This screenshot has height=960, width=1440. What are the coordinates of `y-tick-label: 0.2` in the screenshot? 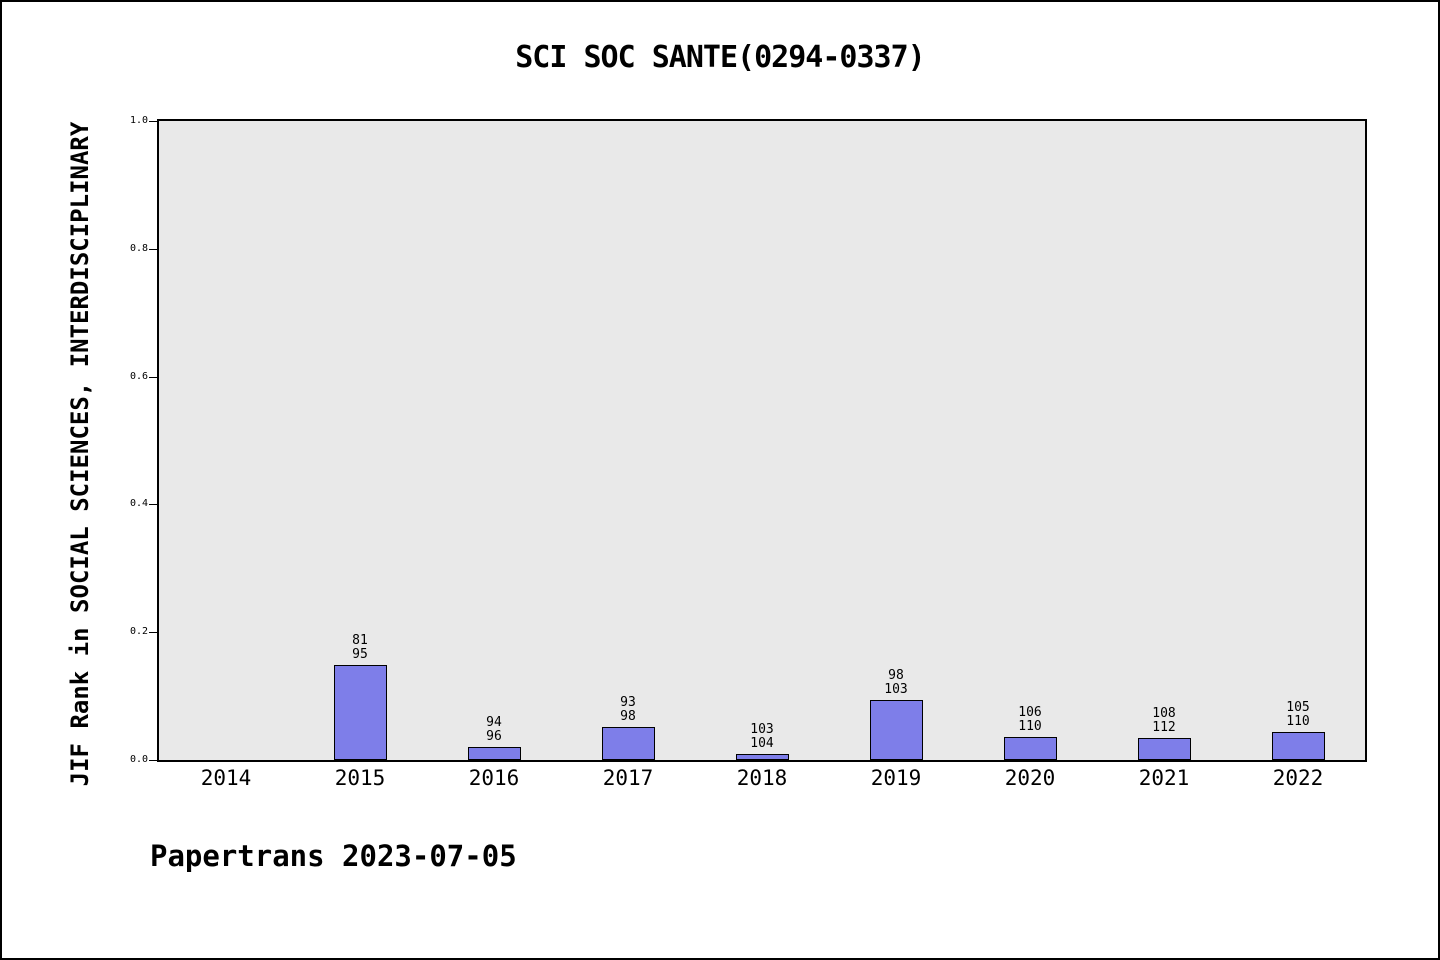 It's located at (138, 631).